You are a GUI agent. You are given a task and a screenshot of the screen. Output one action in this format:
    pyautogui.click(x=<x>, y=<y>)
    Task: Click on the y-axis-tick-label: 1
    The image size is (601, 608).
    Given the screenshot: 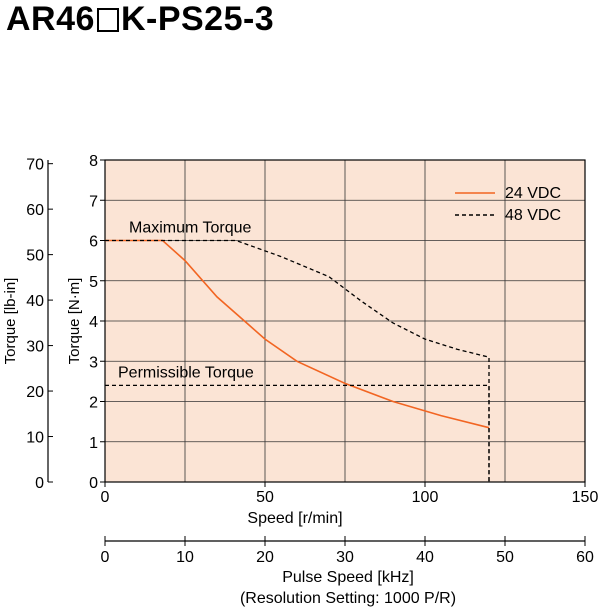 What is the action you would take?
    pyautogui.click(x=93, y=443)
    